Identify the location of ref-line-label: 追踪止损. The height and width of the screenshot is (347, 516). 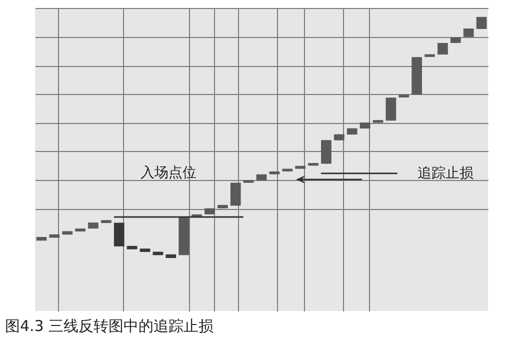
(445, 173).